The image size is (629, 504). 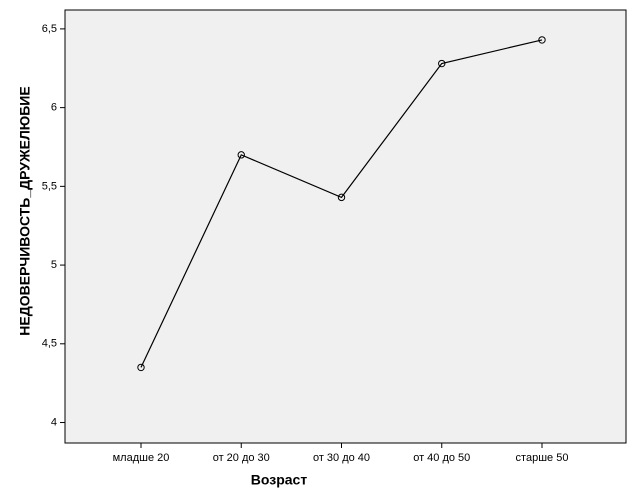 What do you see at coordinates (542, 458) in the screenshot?
I see `x-tick-label: старше 50` at bounding box center [542, 458].